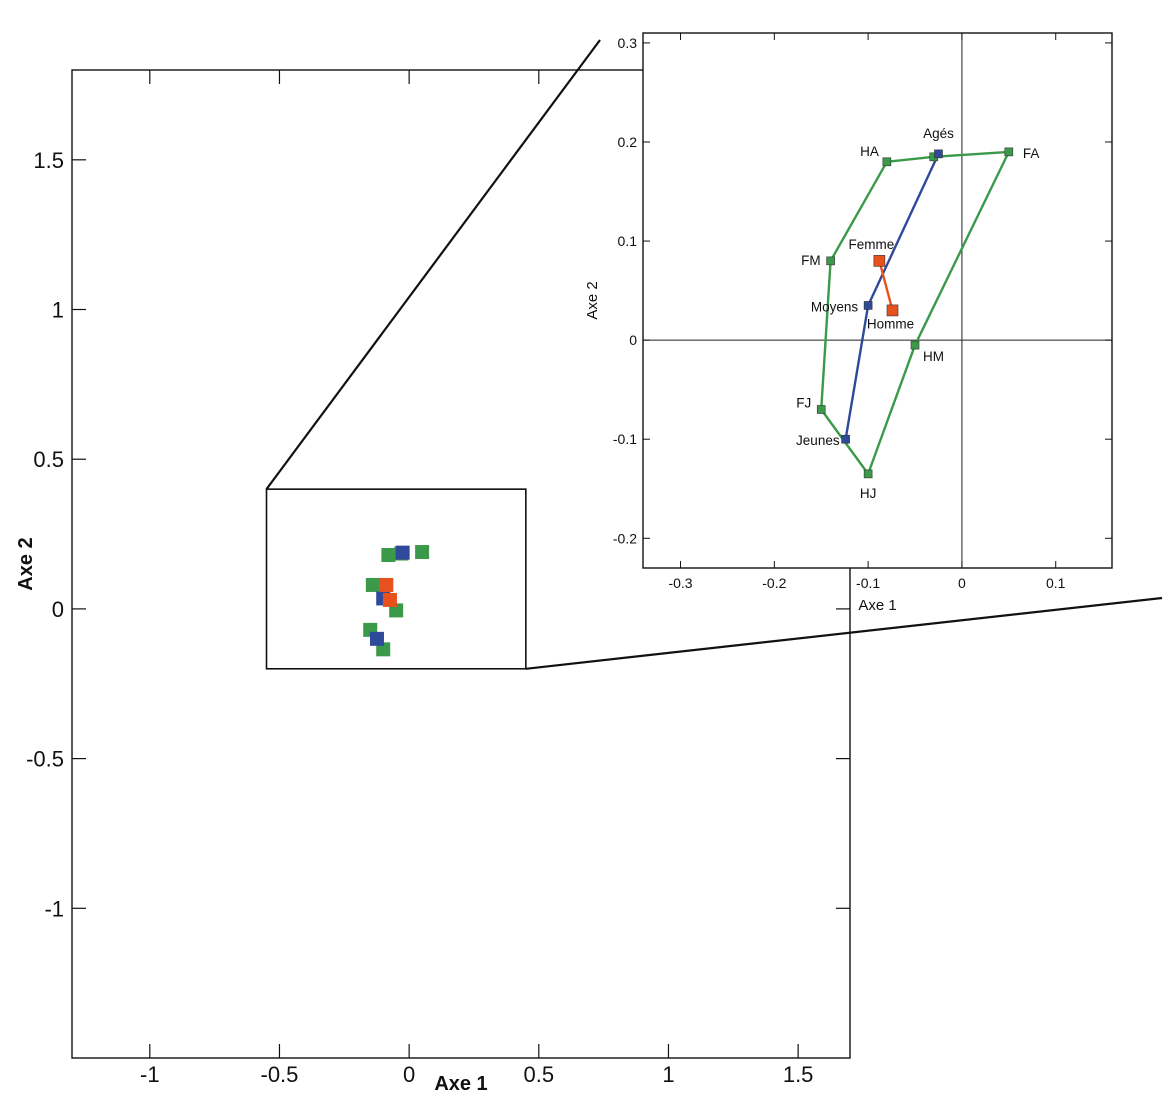 The image size is (1175, 1103). I want to click on inset-x-tick-label: -0.3, so click(680, 583).